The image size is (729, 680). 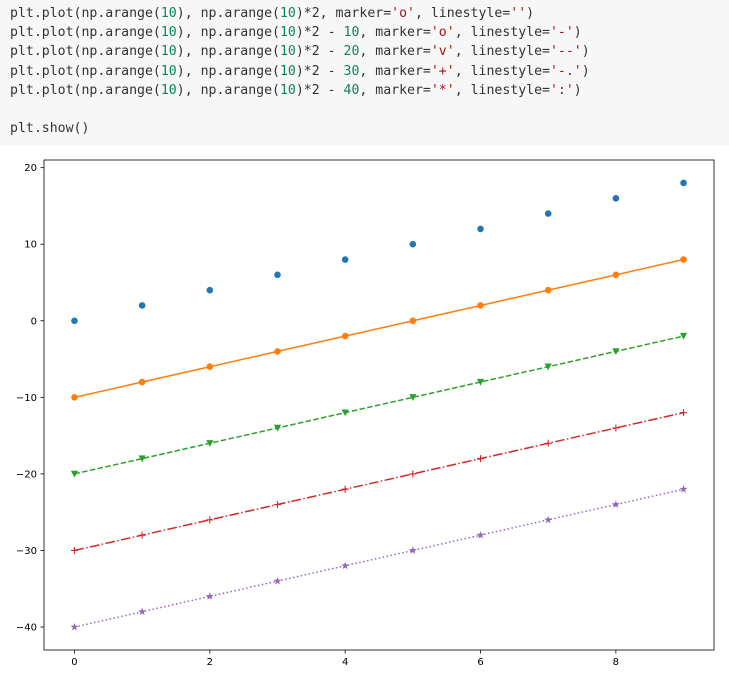 What do you see at coordinates (518, 13) in the screenshot?
I see `code-token: ''` at bounding box center [518, 13].